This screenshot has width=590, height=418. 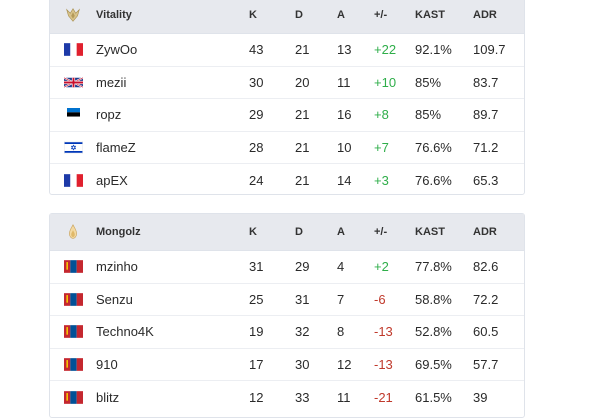 I want to click on stat-adr: 83.7, so click(x=486, y=82).